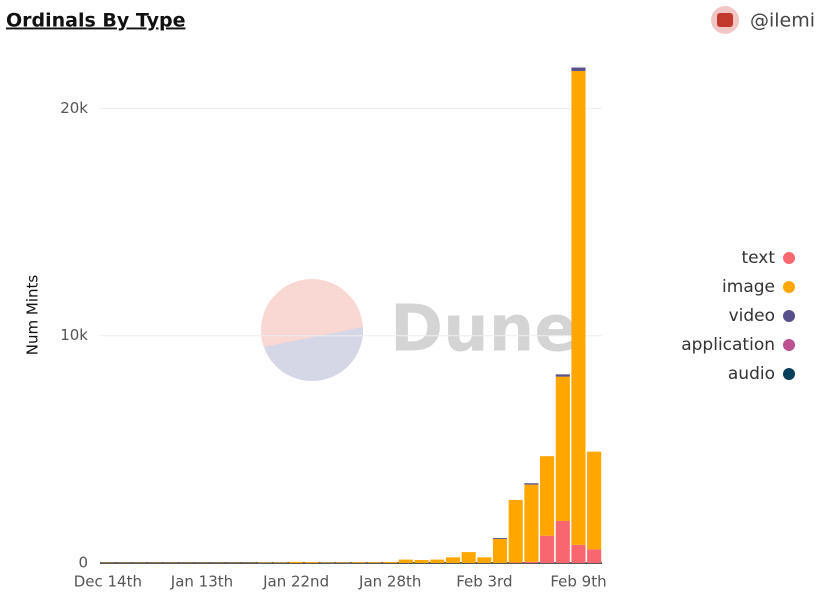 This screenshot has height=598, width=826. I want to click on legend-label: image, so click(748, 287).